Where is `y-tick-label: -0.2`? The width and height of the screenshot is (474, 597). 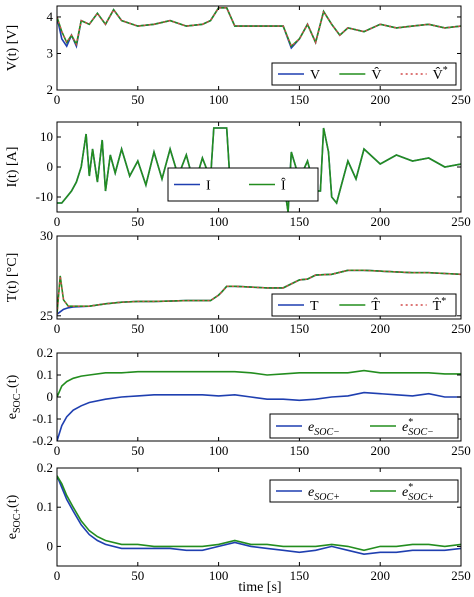 y-tick-label: -0.2 is located at coordinates (42, 440).